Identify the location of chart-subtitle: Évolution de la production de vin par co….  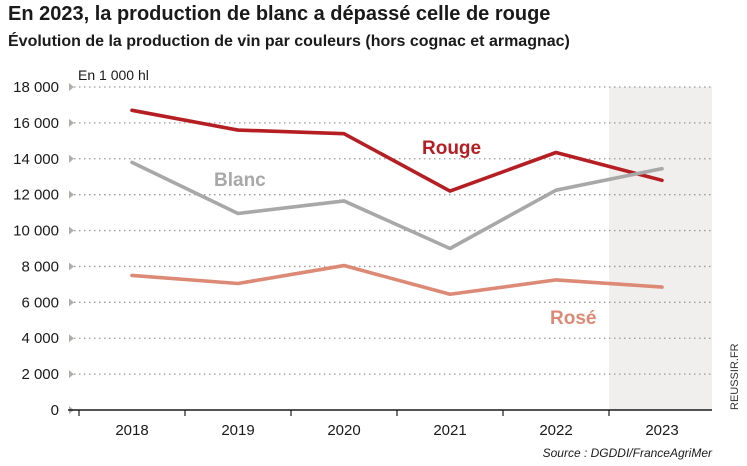
(289, 41).